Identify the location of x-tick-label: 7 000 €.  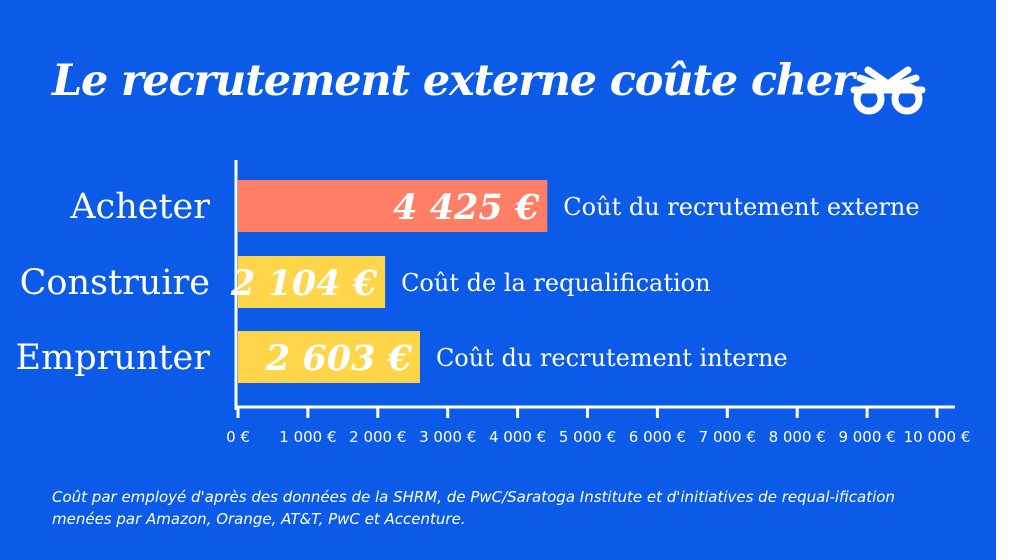
(727, 437).